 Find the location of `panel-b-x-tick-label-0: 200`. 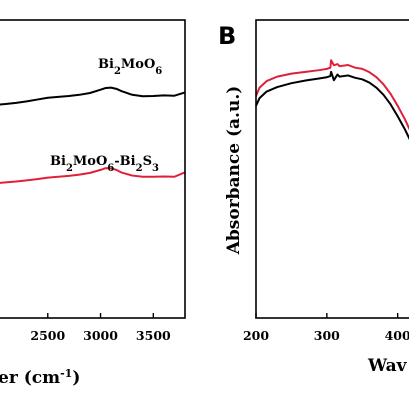

panel-b-x-tick-label-0: 200 is located at coordinates (256, 335).